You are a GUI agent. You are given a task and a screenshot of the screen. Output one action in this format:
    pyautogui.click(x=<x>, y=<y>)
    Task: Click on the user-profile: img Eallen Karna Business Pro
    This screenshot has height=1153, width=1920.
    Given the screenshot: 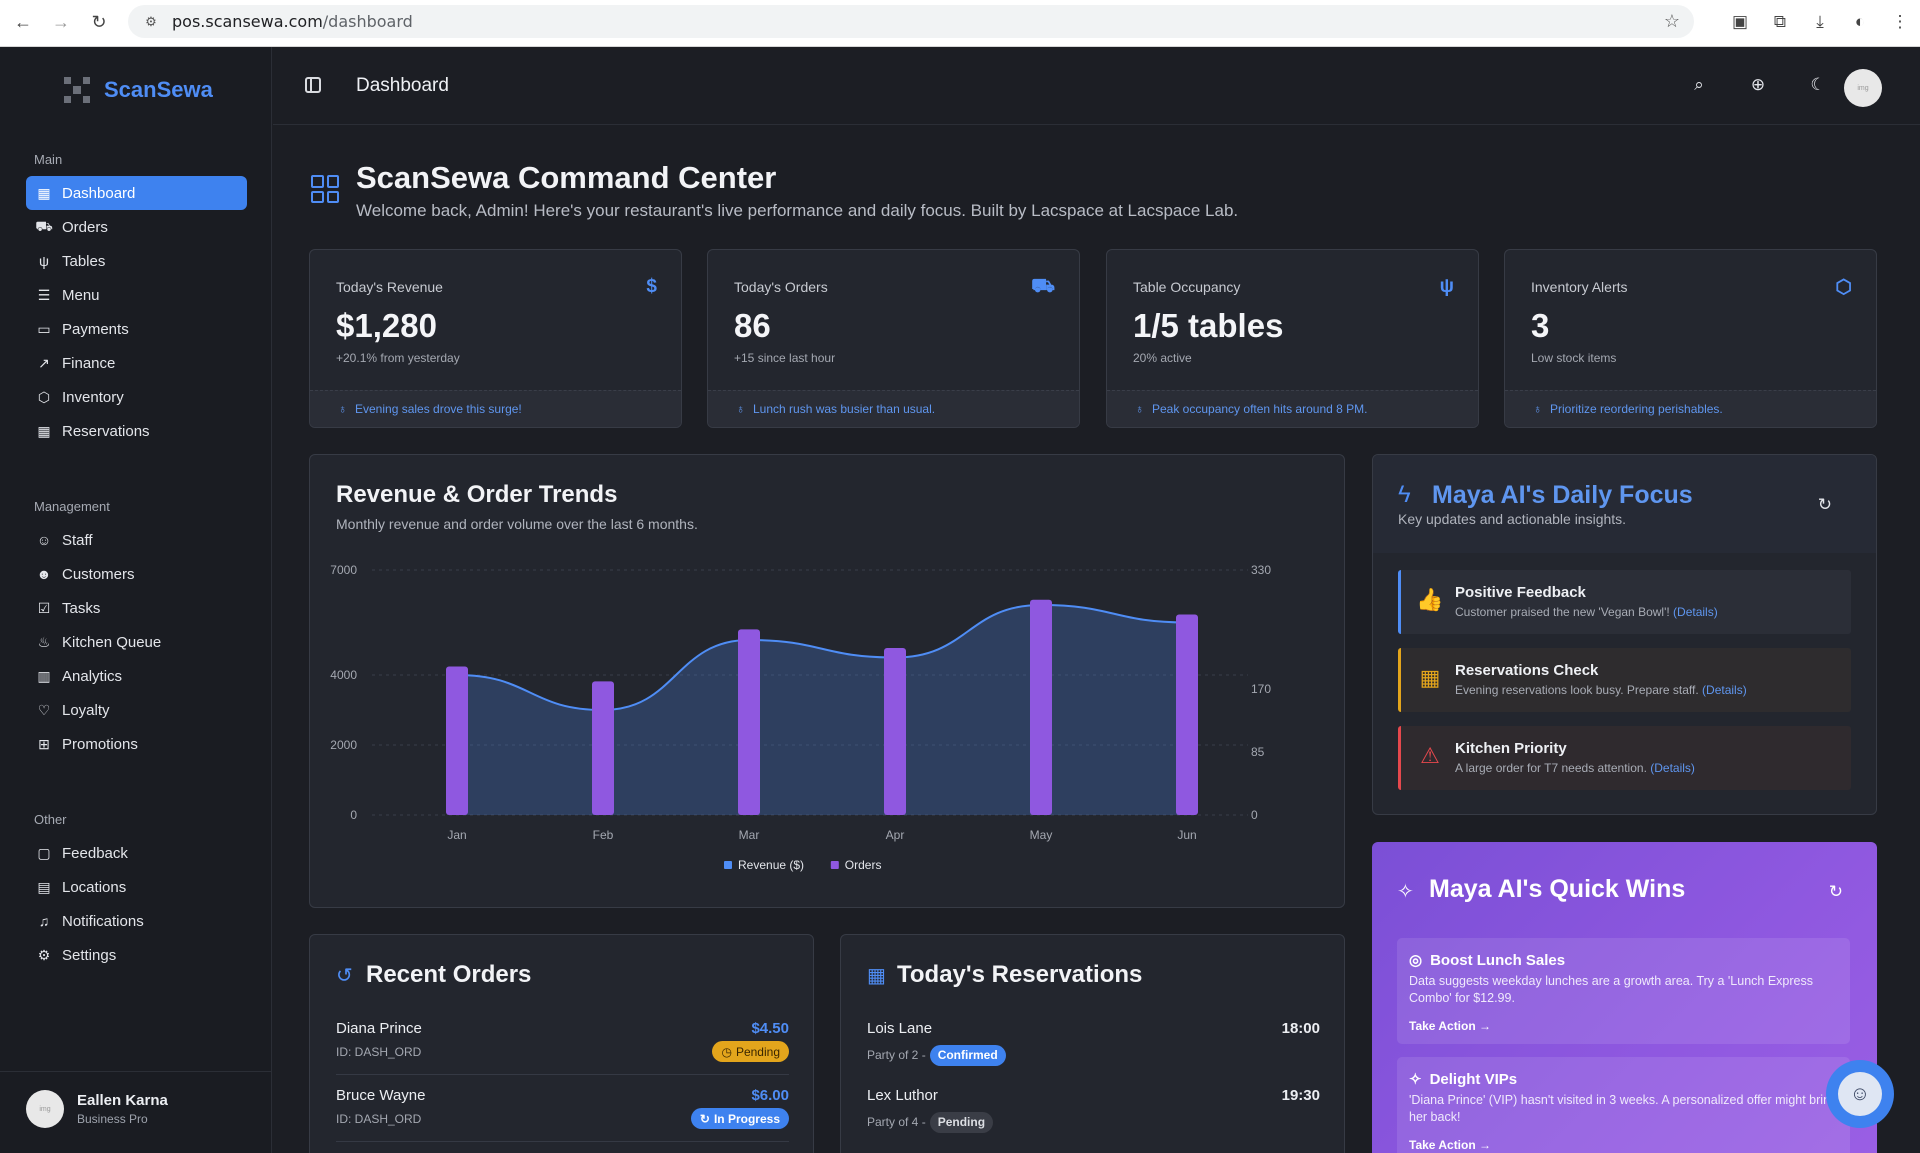 What is the action you would take?
    pyautogui.click(x=135, y=1112)
    